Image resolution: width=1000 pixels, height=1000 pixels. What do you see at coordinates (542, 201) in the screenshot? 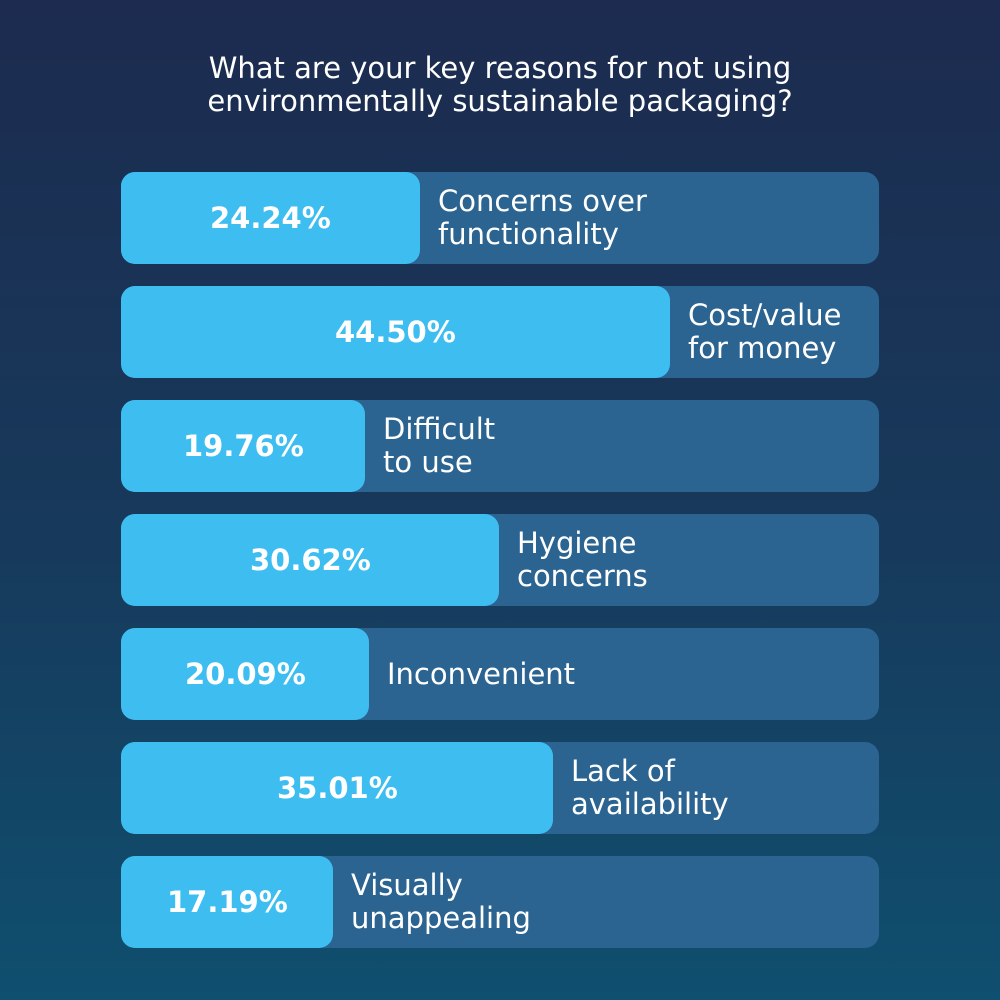
I see `bar-category-label-line: Concerns over` at bounding box center [542, 201].